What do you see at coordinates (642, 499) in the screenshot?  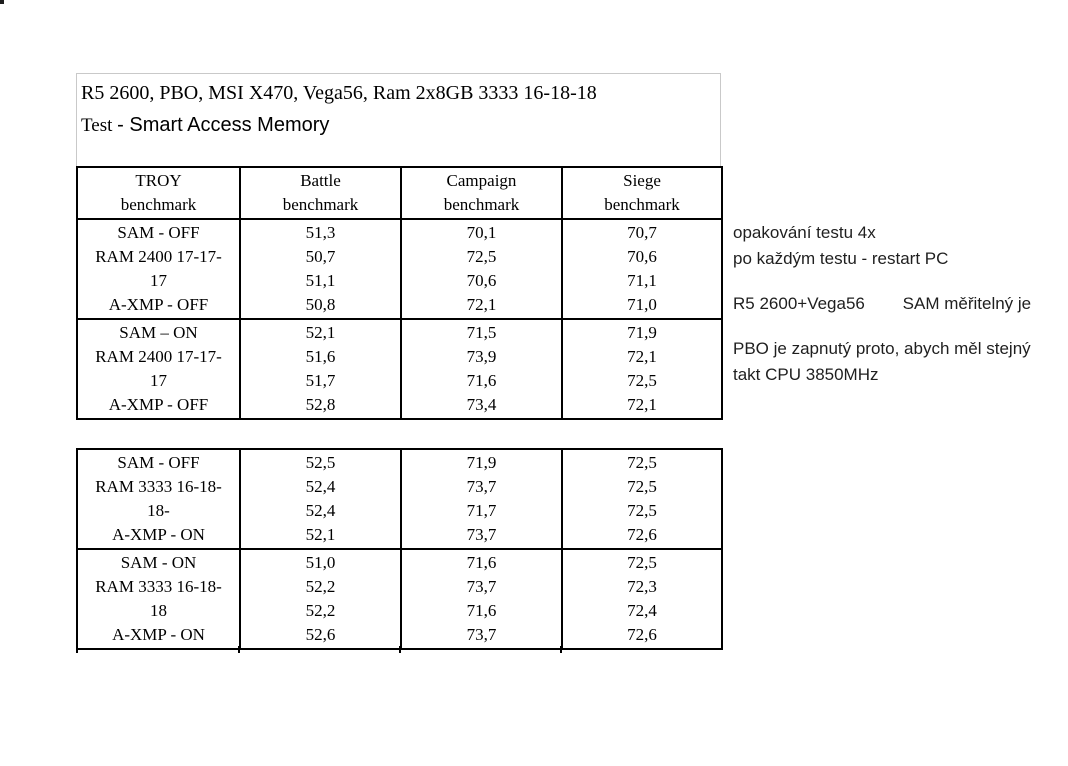 I see `siege-values-cell: 72,5 72,5 72,5 72,6` at bounding box center [642, 499].